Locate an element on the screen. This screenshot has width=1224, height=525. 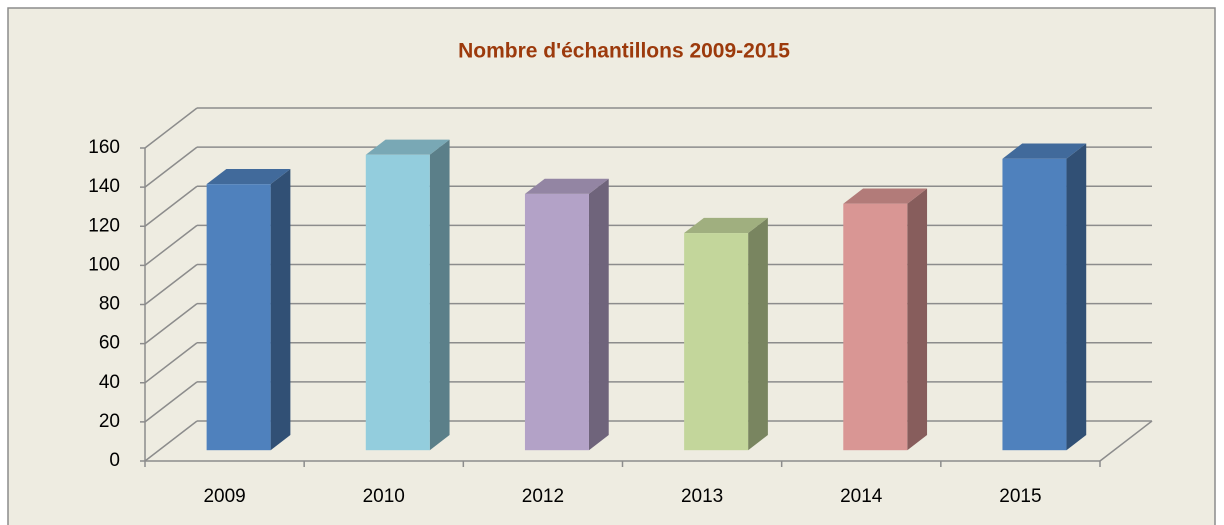
y-tick-label: 60 is located at coordinates (109, 343).